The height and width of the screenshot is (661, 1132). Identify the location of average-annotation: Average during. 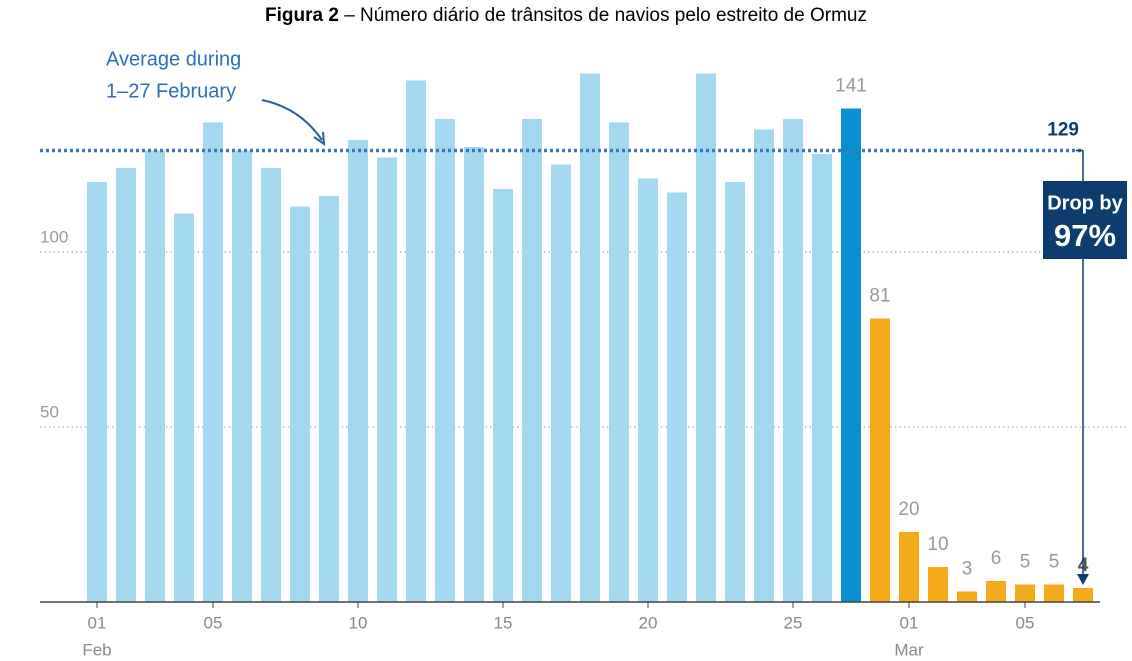
(173, 59).